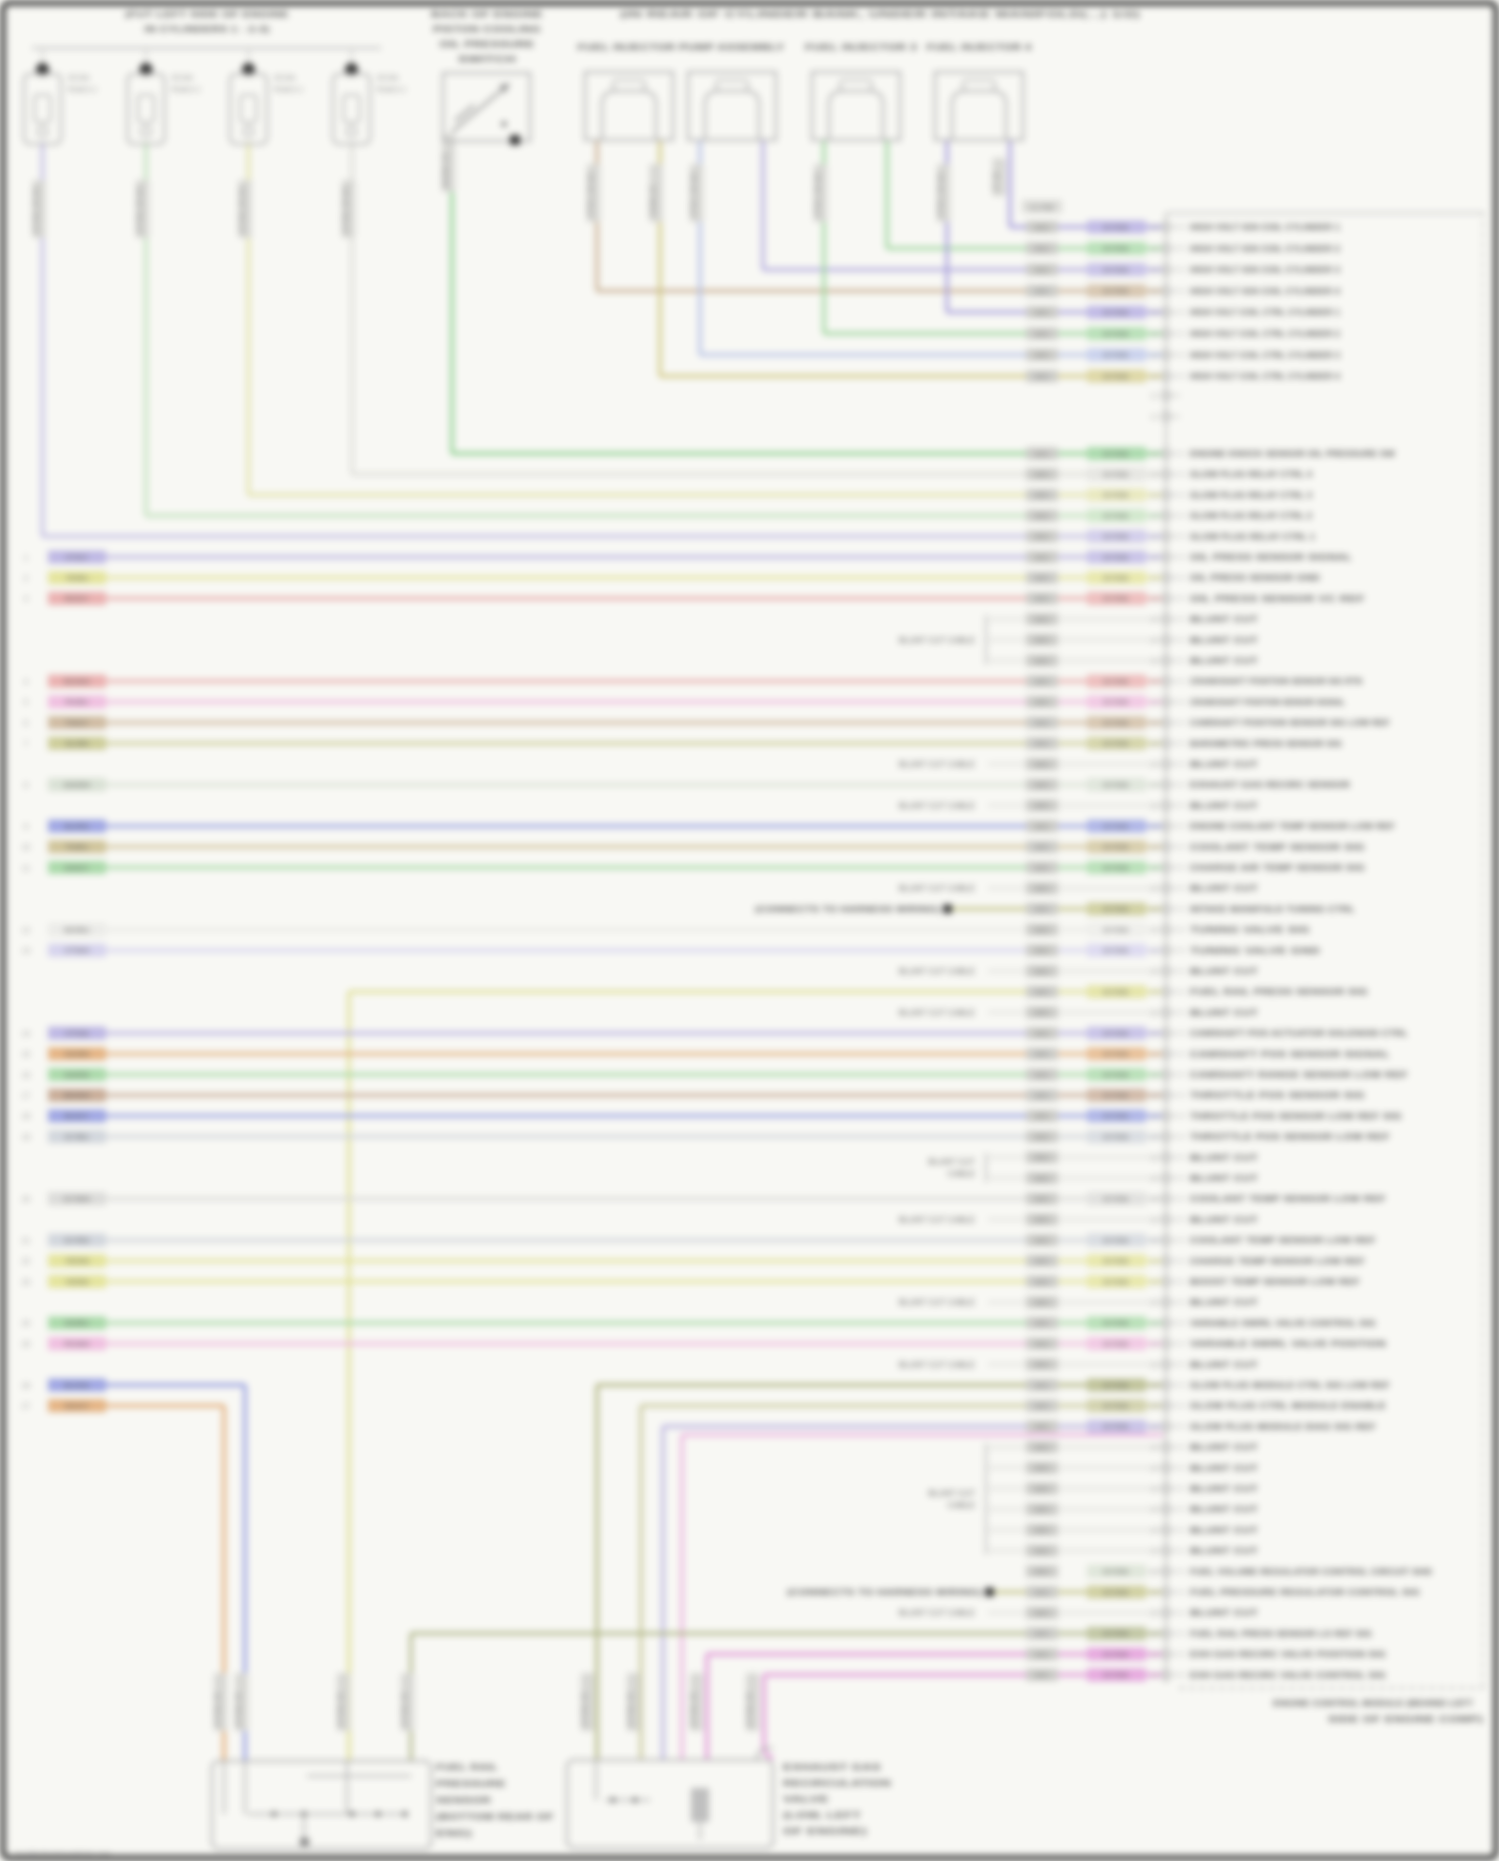  I want to click on svg-text: OG/GY, so click(77, 1406).